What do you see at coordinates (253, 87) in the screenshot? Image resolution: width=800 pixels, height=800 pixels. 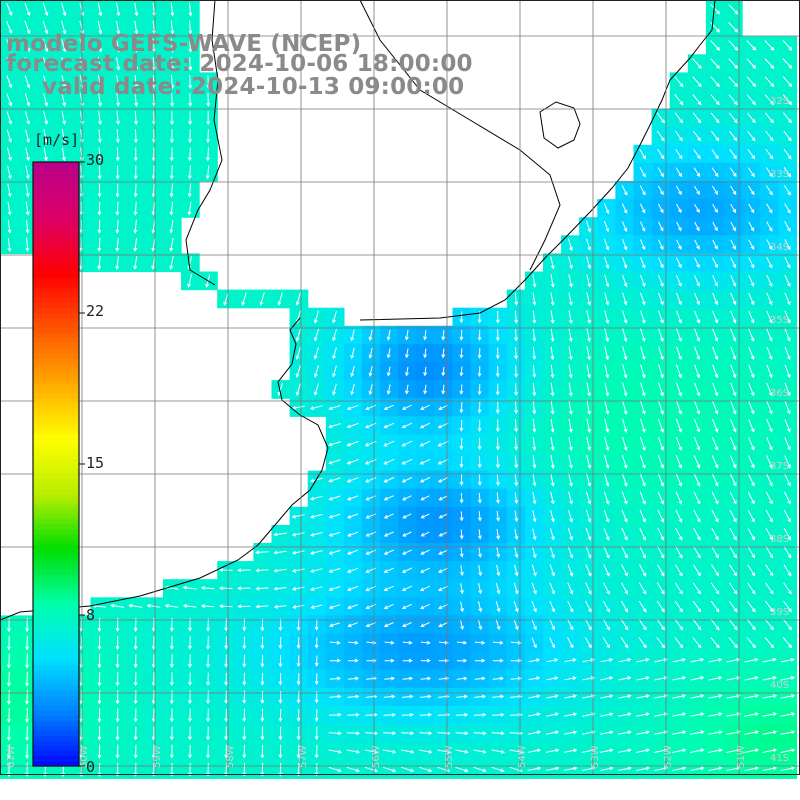 I see `valid-date: valid date: 2024-10-13 09:00:00` at bounding box center [253, 87].